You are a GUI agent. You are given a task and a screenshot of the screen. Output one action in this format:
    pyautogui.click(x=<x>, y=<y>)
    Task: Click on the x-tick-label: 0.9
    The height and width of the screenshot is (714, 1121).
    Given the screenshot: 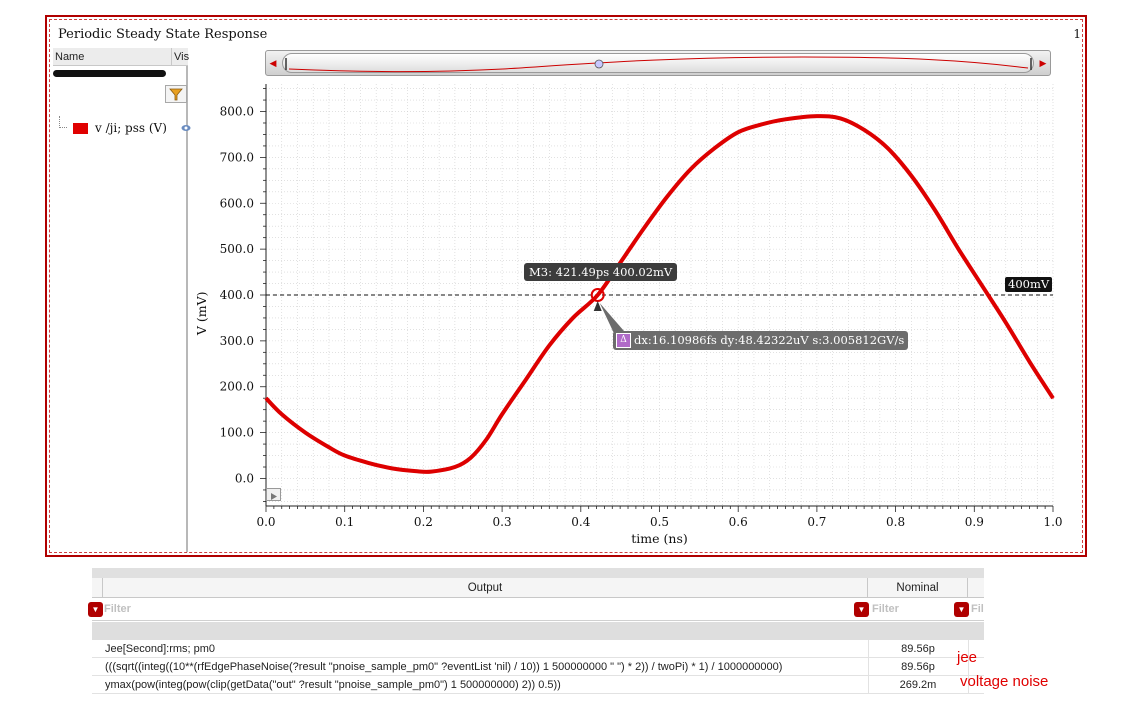 What is the action you would take?
    pyautogui.click(x=974, y=522)
    